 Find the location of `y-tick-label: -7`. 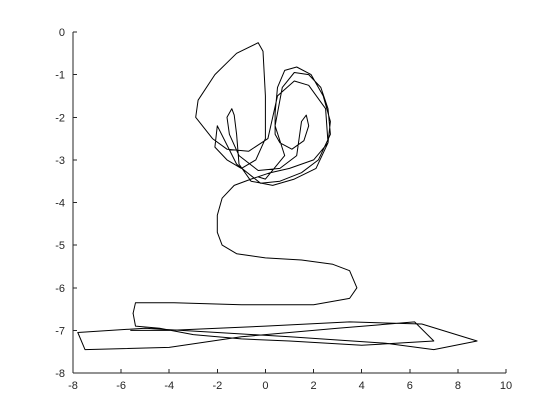

y-tick-label: -7 is located at coordinates (60, 331).